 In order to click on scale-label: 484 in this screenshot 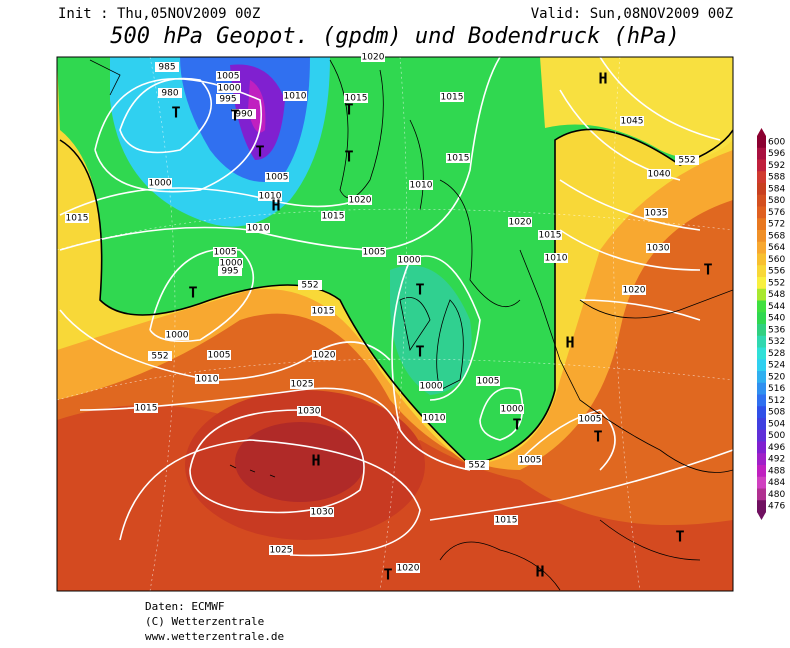, I will do `click(776, 483)`.